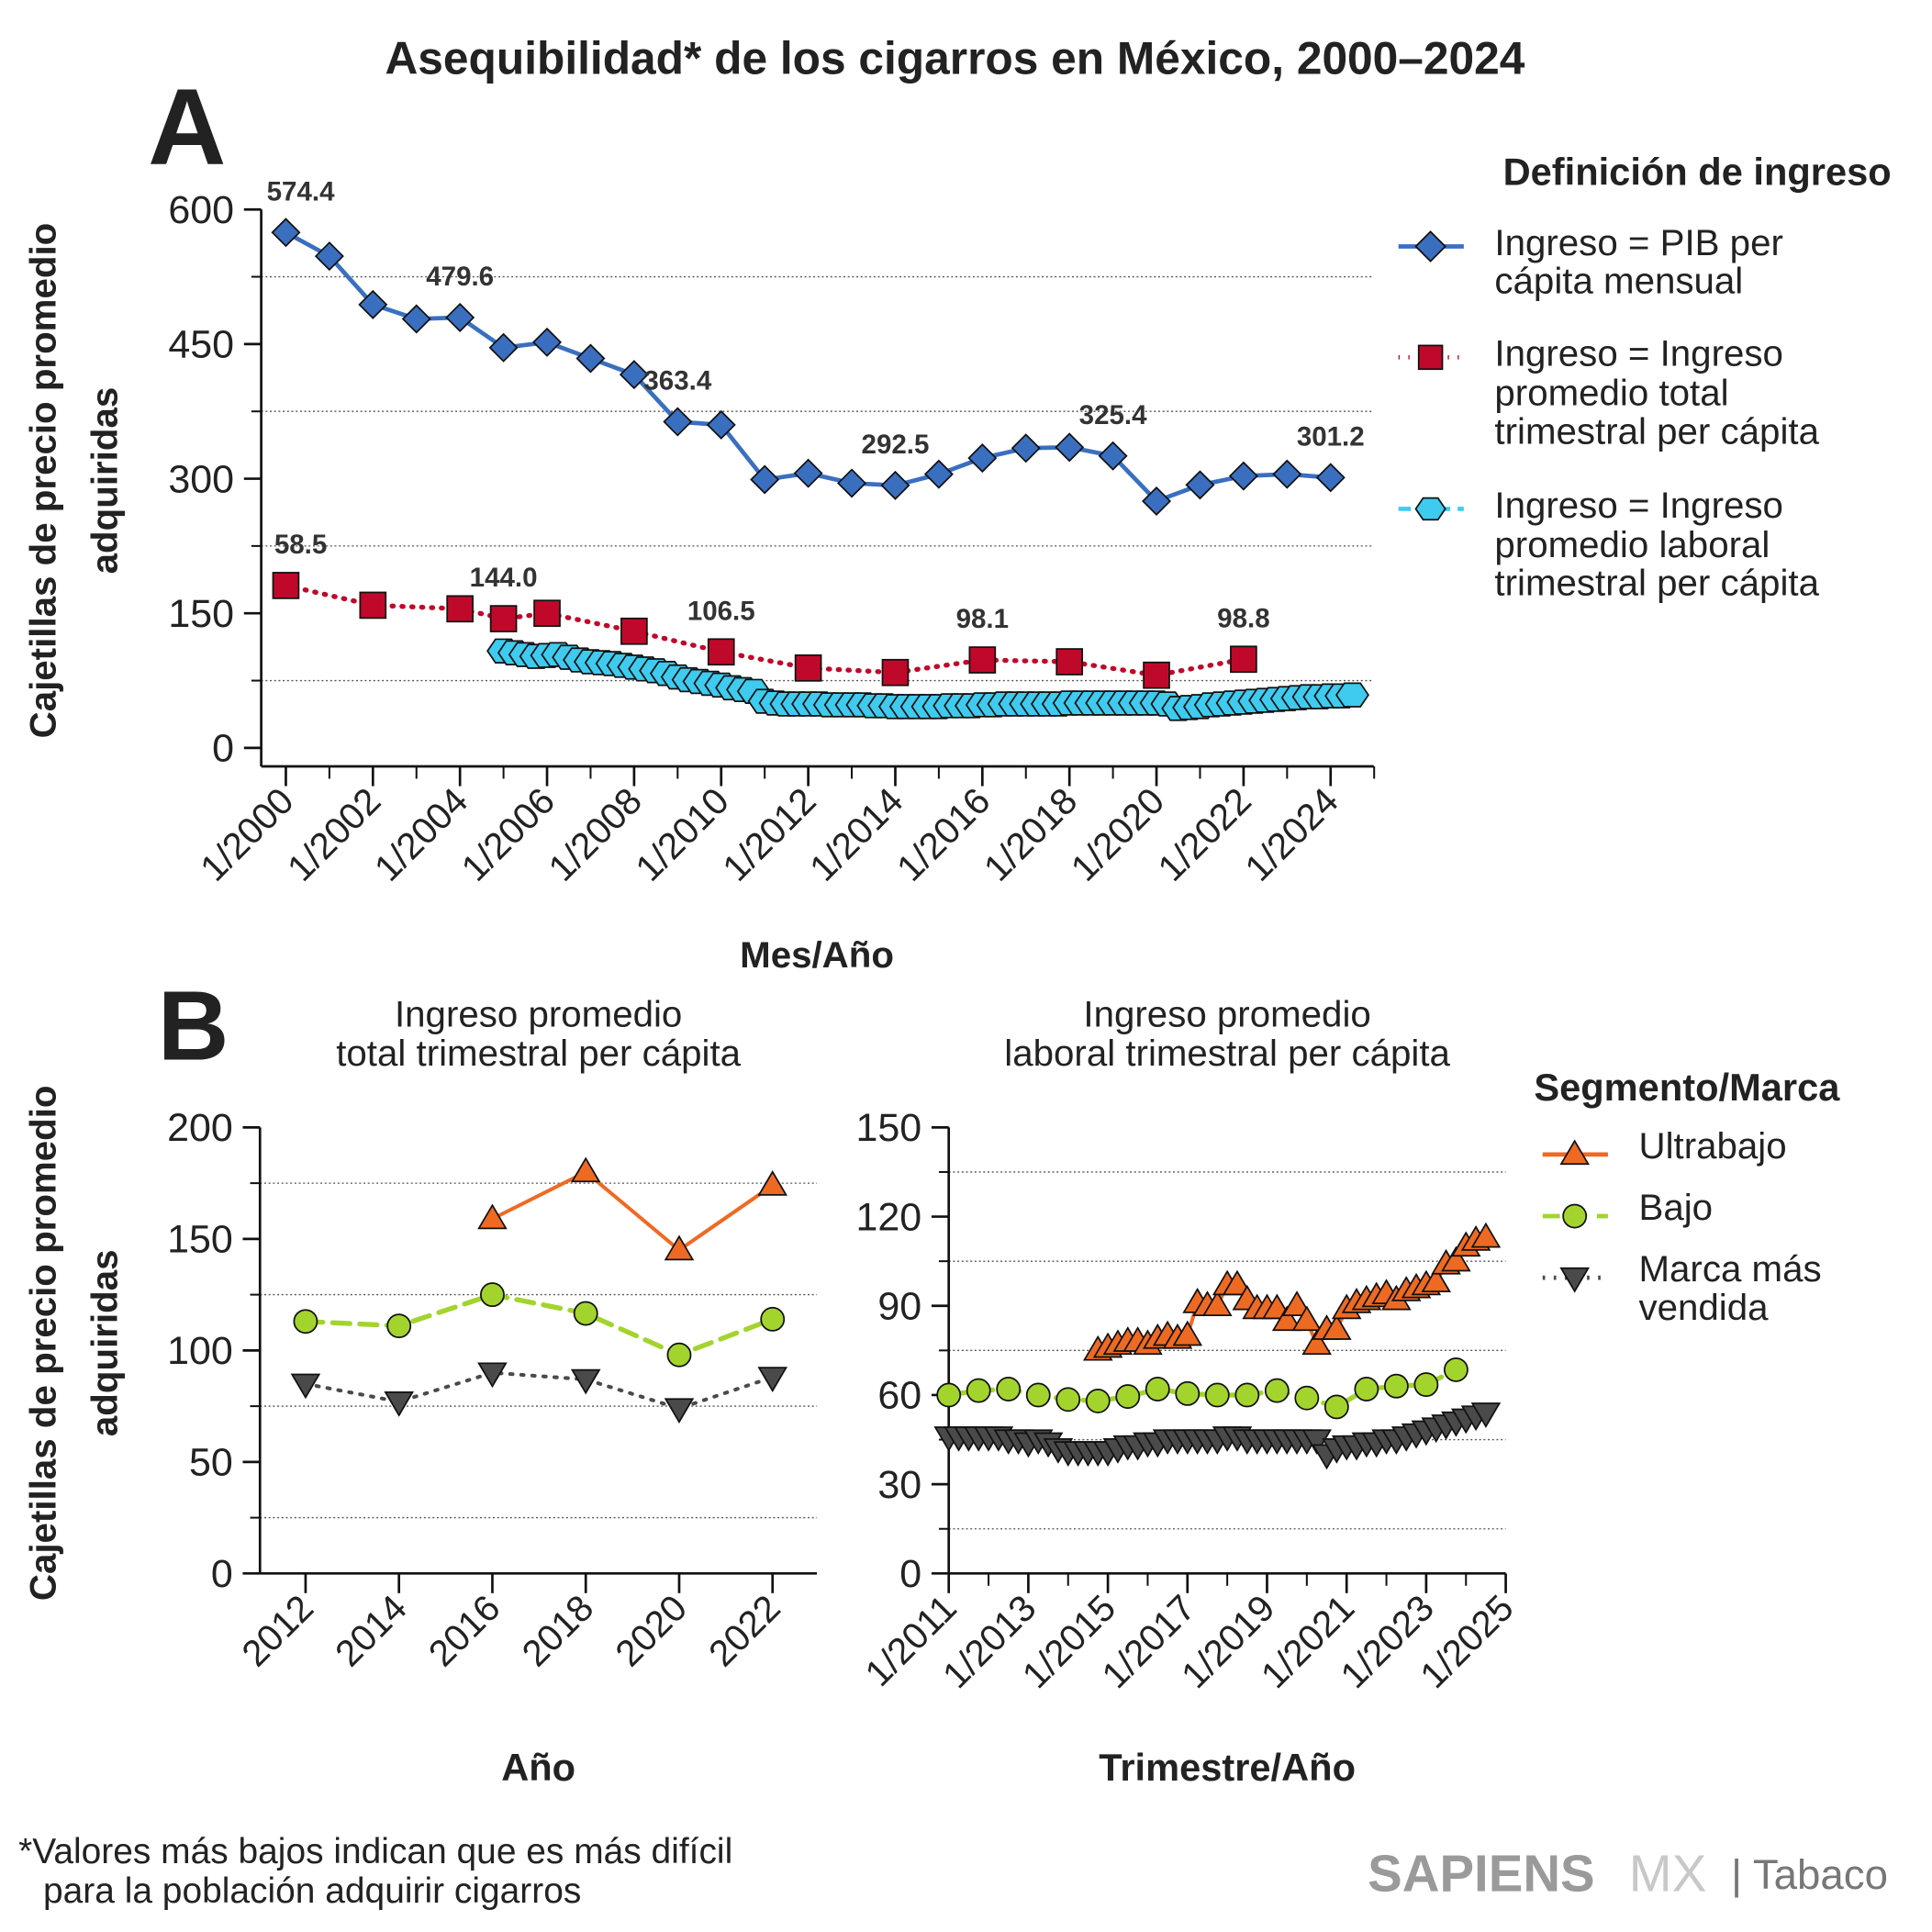 This screenshot has width=1932, height=1932. Describe the element at coordinates (721, 611) in the screenshot. I see `data-label: 106.5` at that location.